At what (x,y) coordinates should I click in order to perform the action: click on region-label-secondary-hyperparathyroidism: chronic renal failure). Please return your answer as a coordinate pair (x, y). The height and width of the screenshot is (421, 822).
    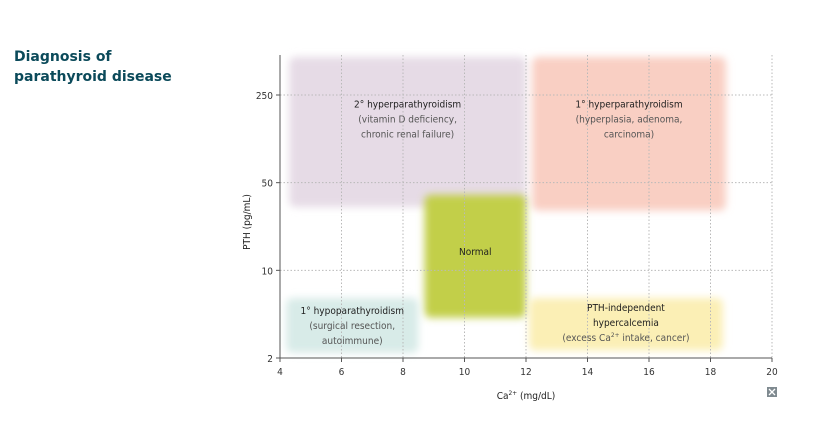
    Looking at the image, I should click on (407, 134).